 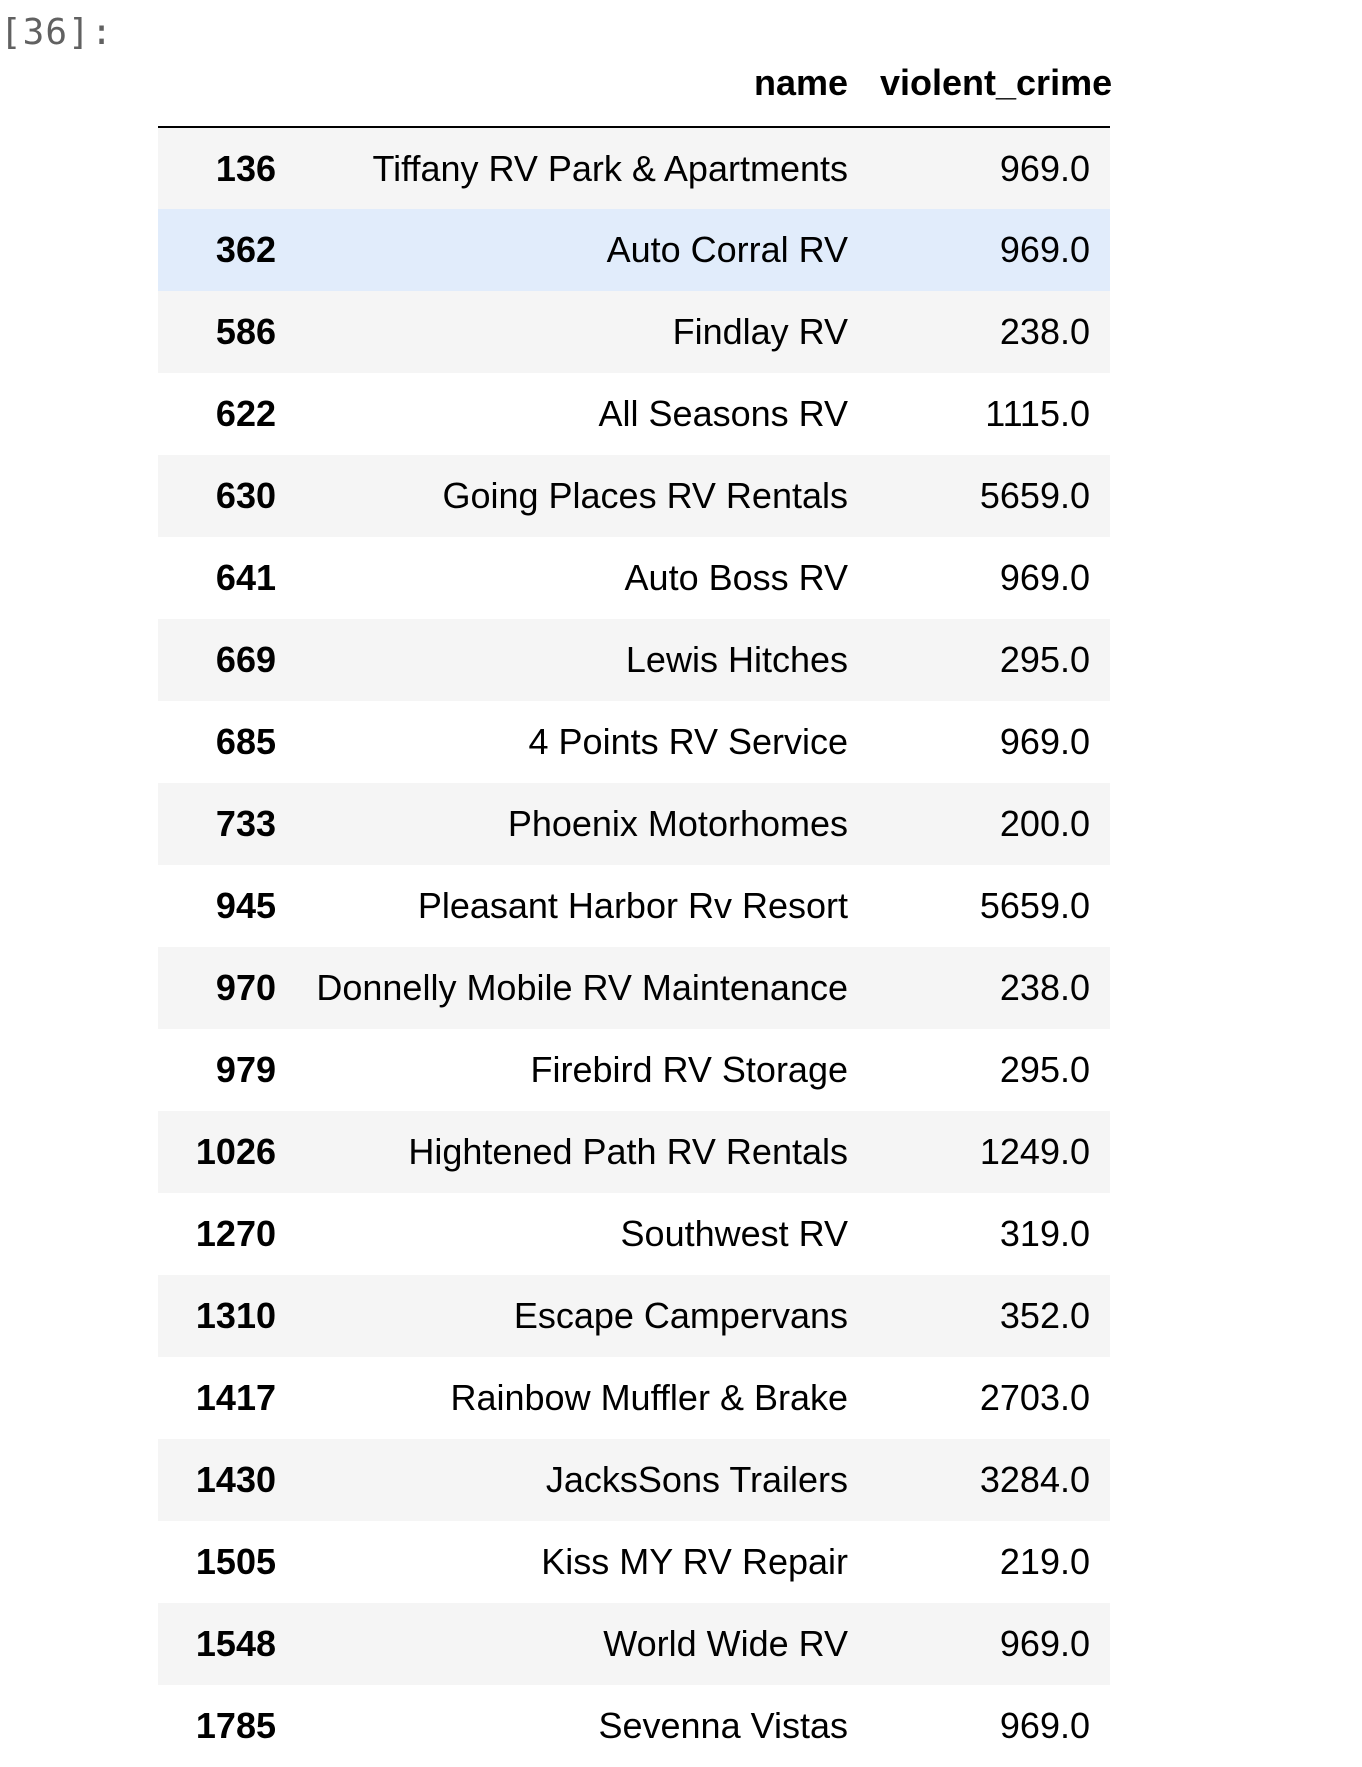 I want to click on column-header-violent-crime: violent_crime, so click(x=990, y=84).